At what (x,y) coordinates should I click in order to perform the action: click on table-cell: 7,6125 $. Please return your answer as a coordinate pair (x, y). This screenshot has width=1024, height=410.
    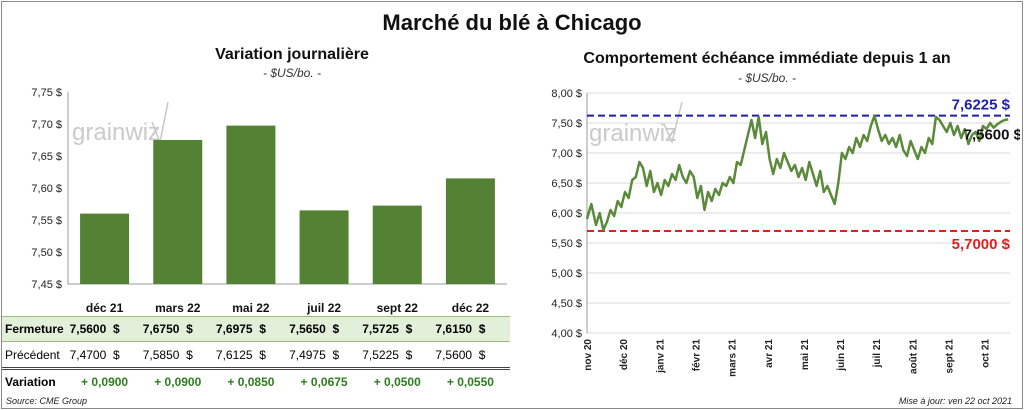
    Looking at the image, I should click on (240, 355).